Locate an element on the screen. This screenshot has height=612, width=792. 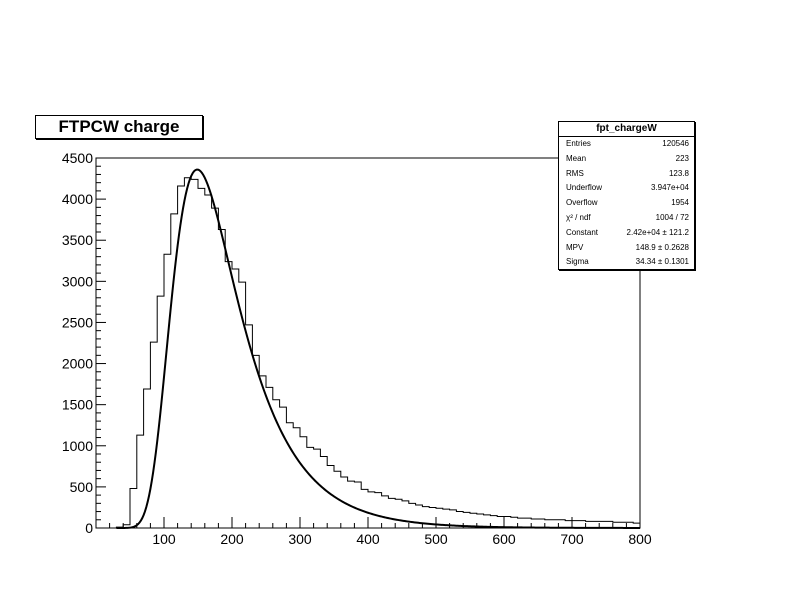
stats-value: 148.9 ± 0.2628 is located at coordinates (662, 247).